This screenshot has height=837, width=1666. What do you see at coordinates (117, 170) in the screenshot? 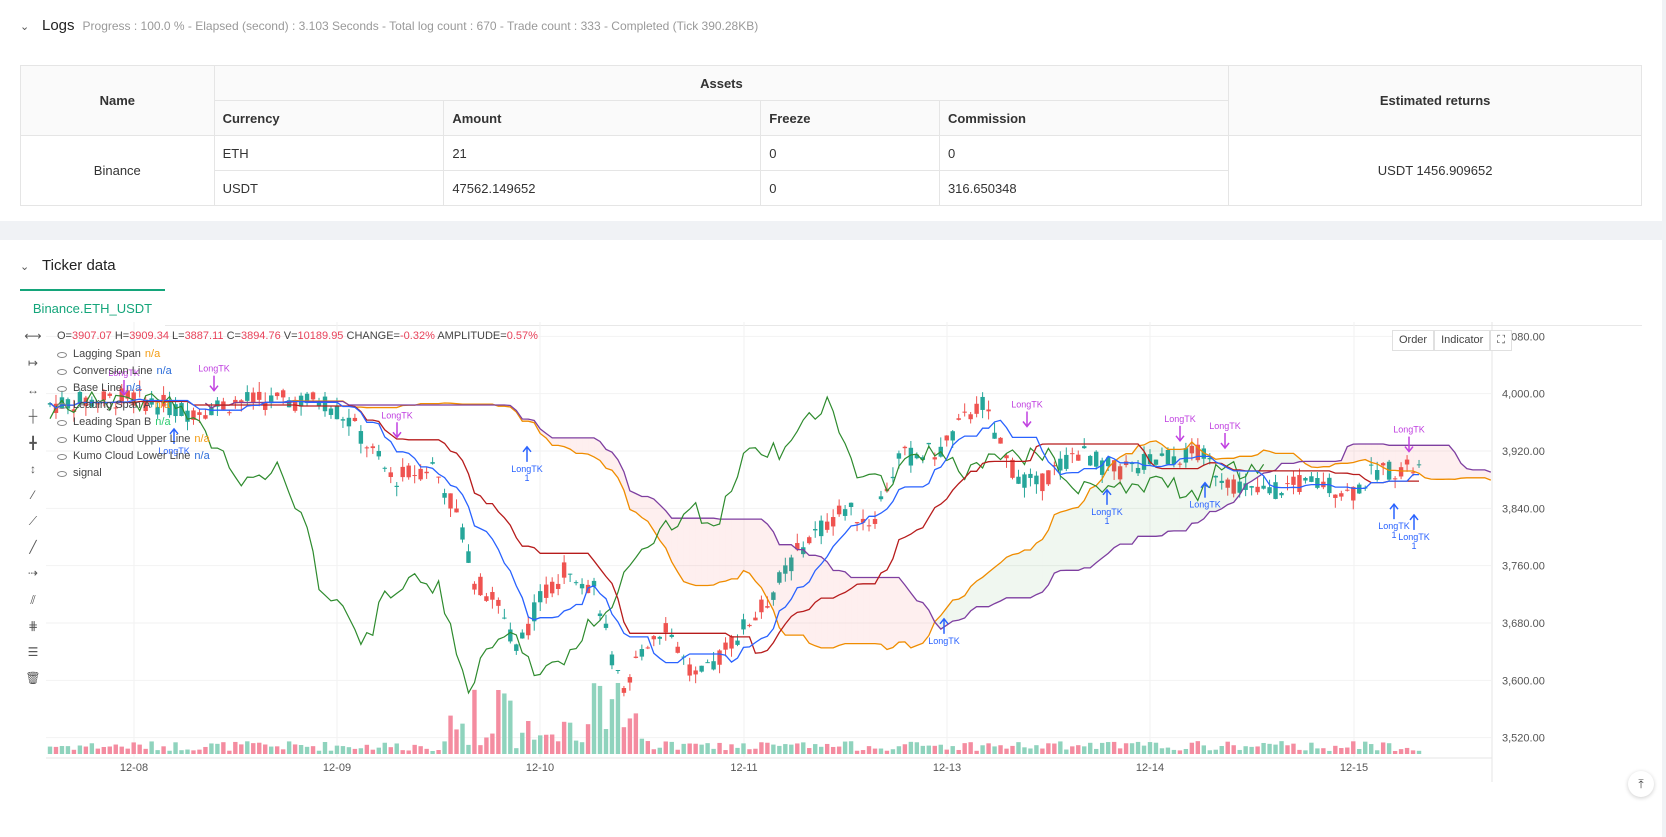
I see `exchange-cell: Binance` at bounding box center [117, 170].